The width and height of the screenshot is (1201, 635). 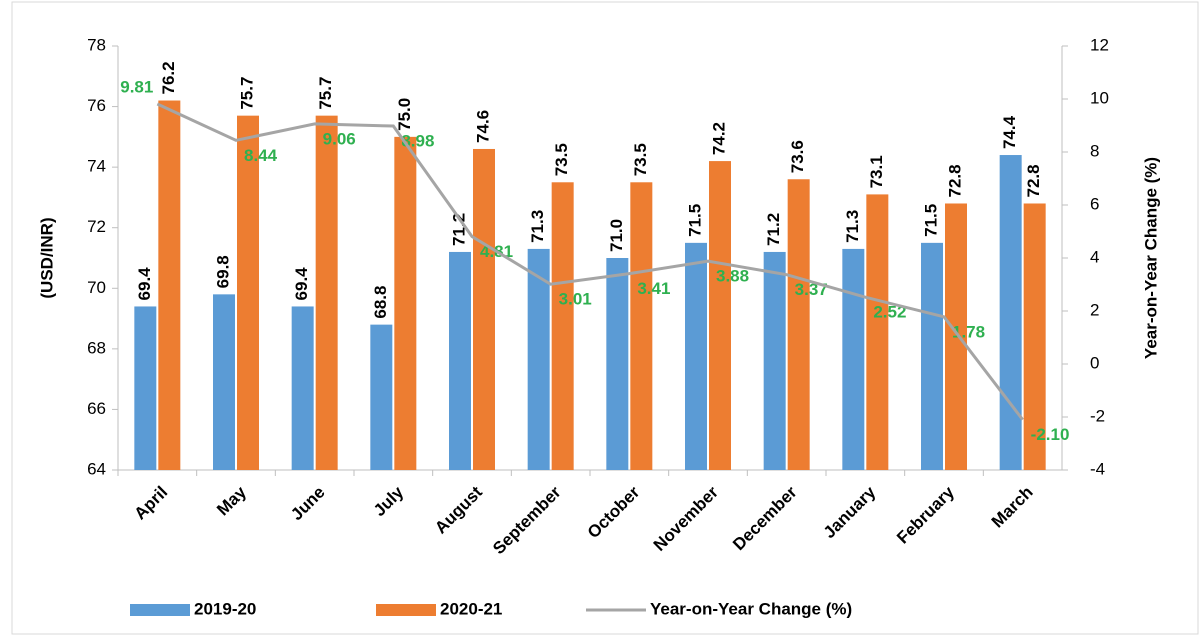 I want to click on y2-tick-label: -4, so click(x=1097, y=468).